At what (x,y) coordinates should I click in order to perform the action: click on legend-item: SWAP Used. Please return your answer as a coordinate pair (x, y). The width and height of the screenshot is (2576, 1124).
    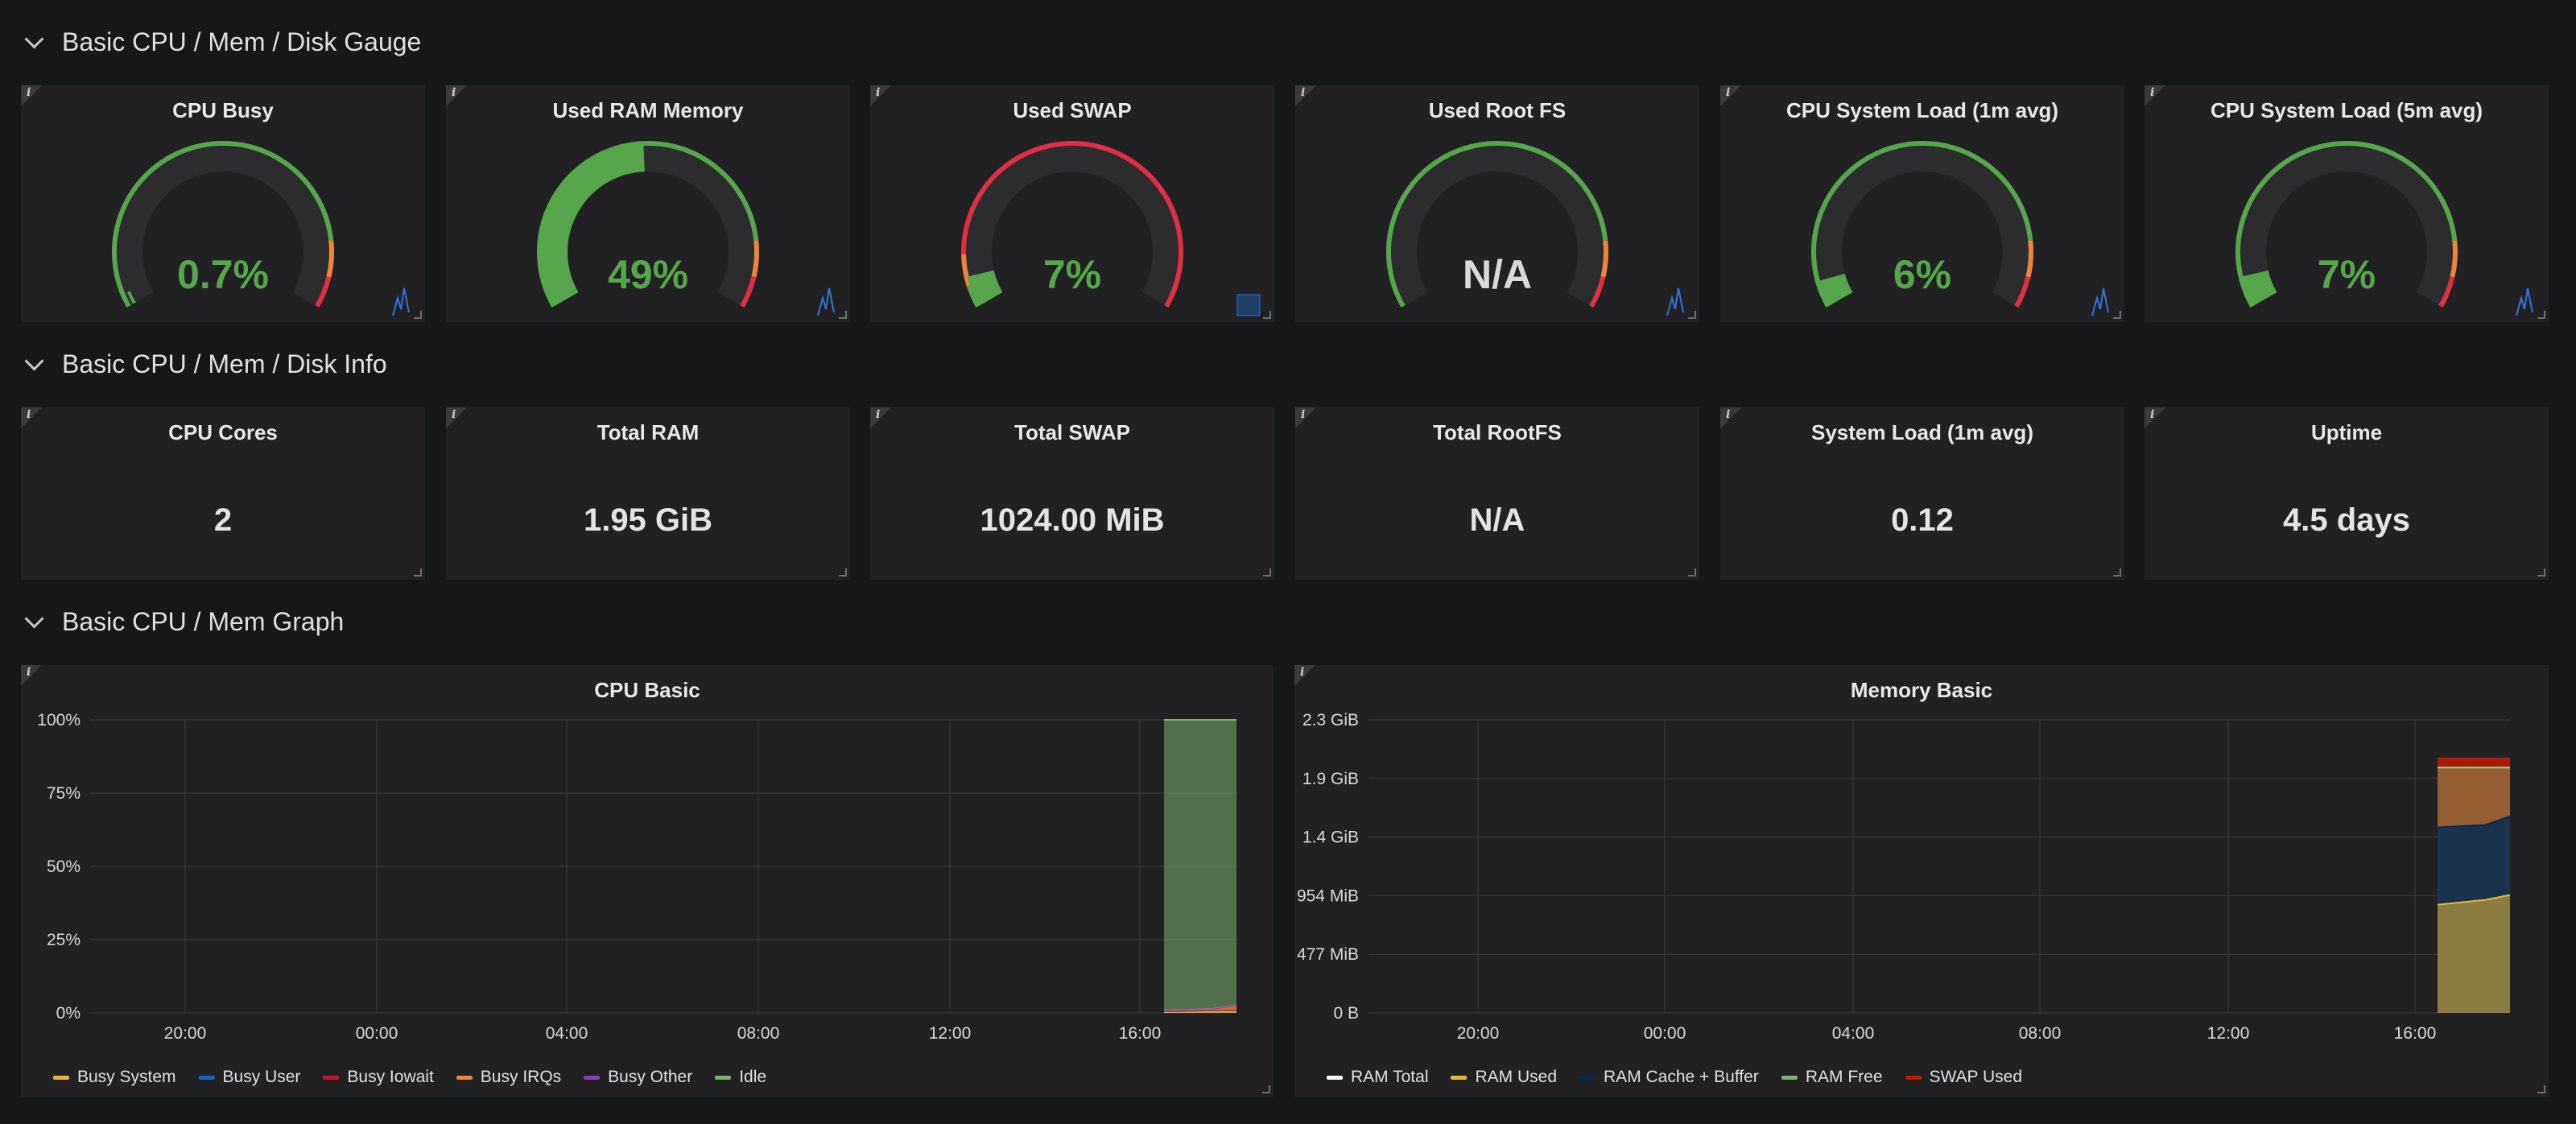
    Looking at the image, I should click on (1963, 1077).